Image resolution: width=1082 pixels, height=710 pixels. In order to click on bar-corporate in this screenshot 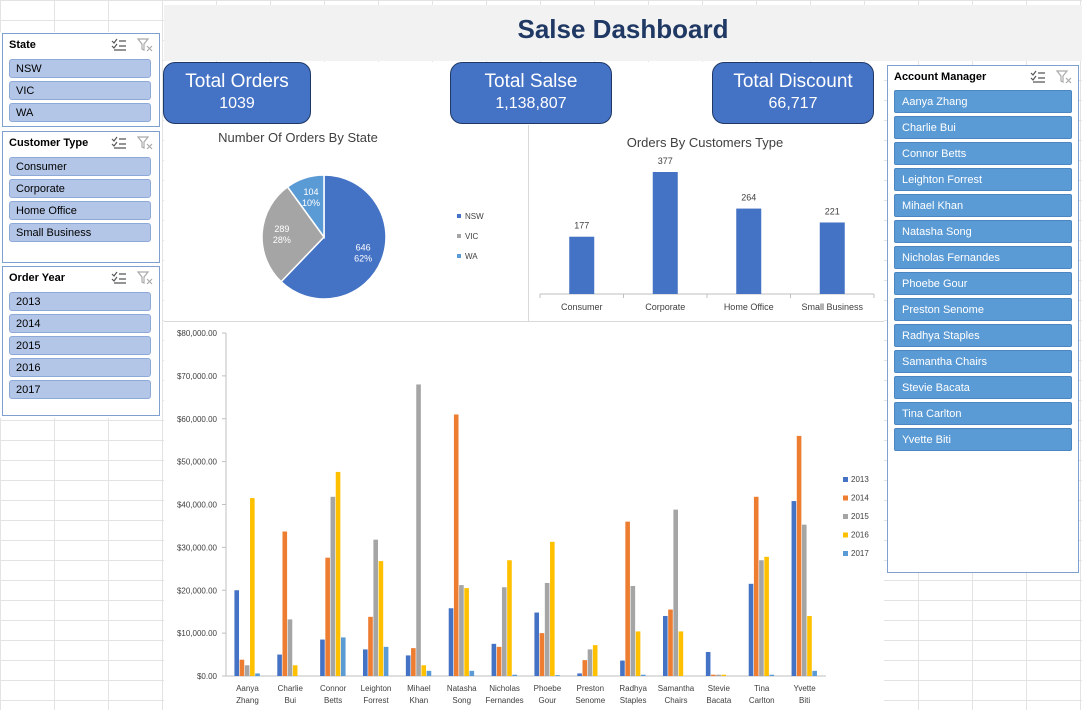, I will do `click(665, 233)`.